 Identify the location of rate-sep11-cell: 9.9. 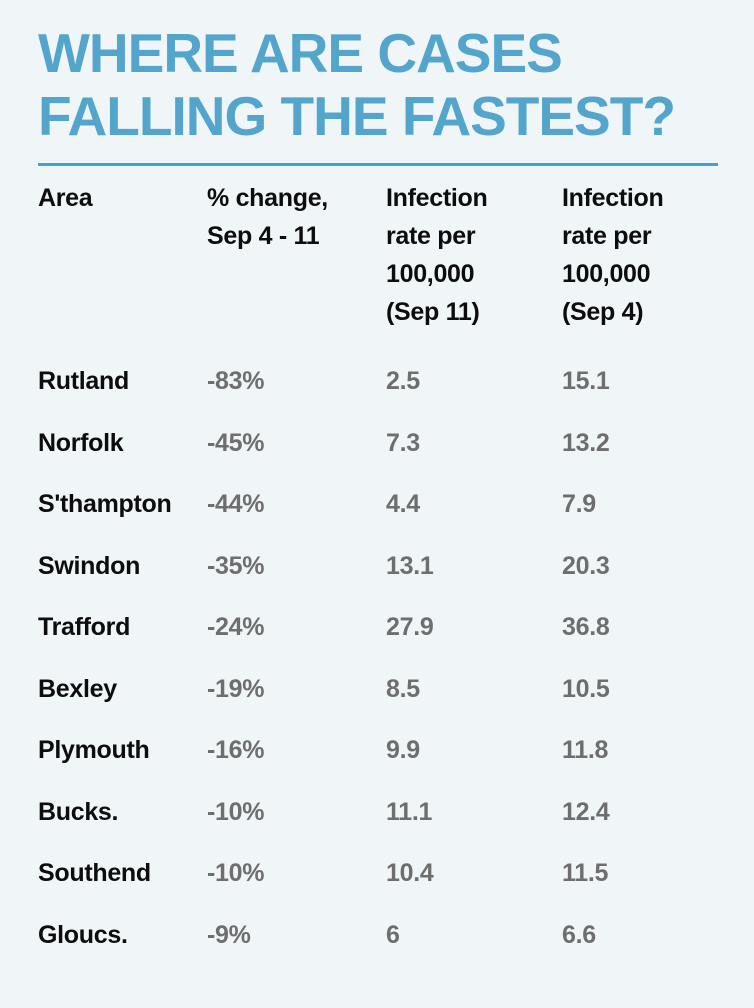
(403, 750).